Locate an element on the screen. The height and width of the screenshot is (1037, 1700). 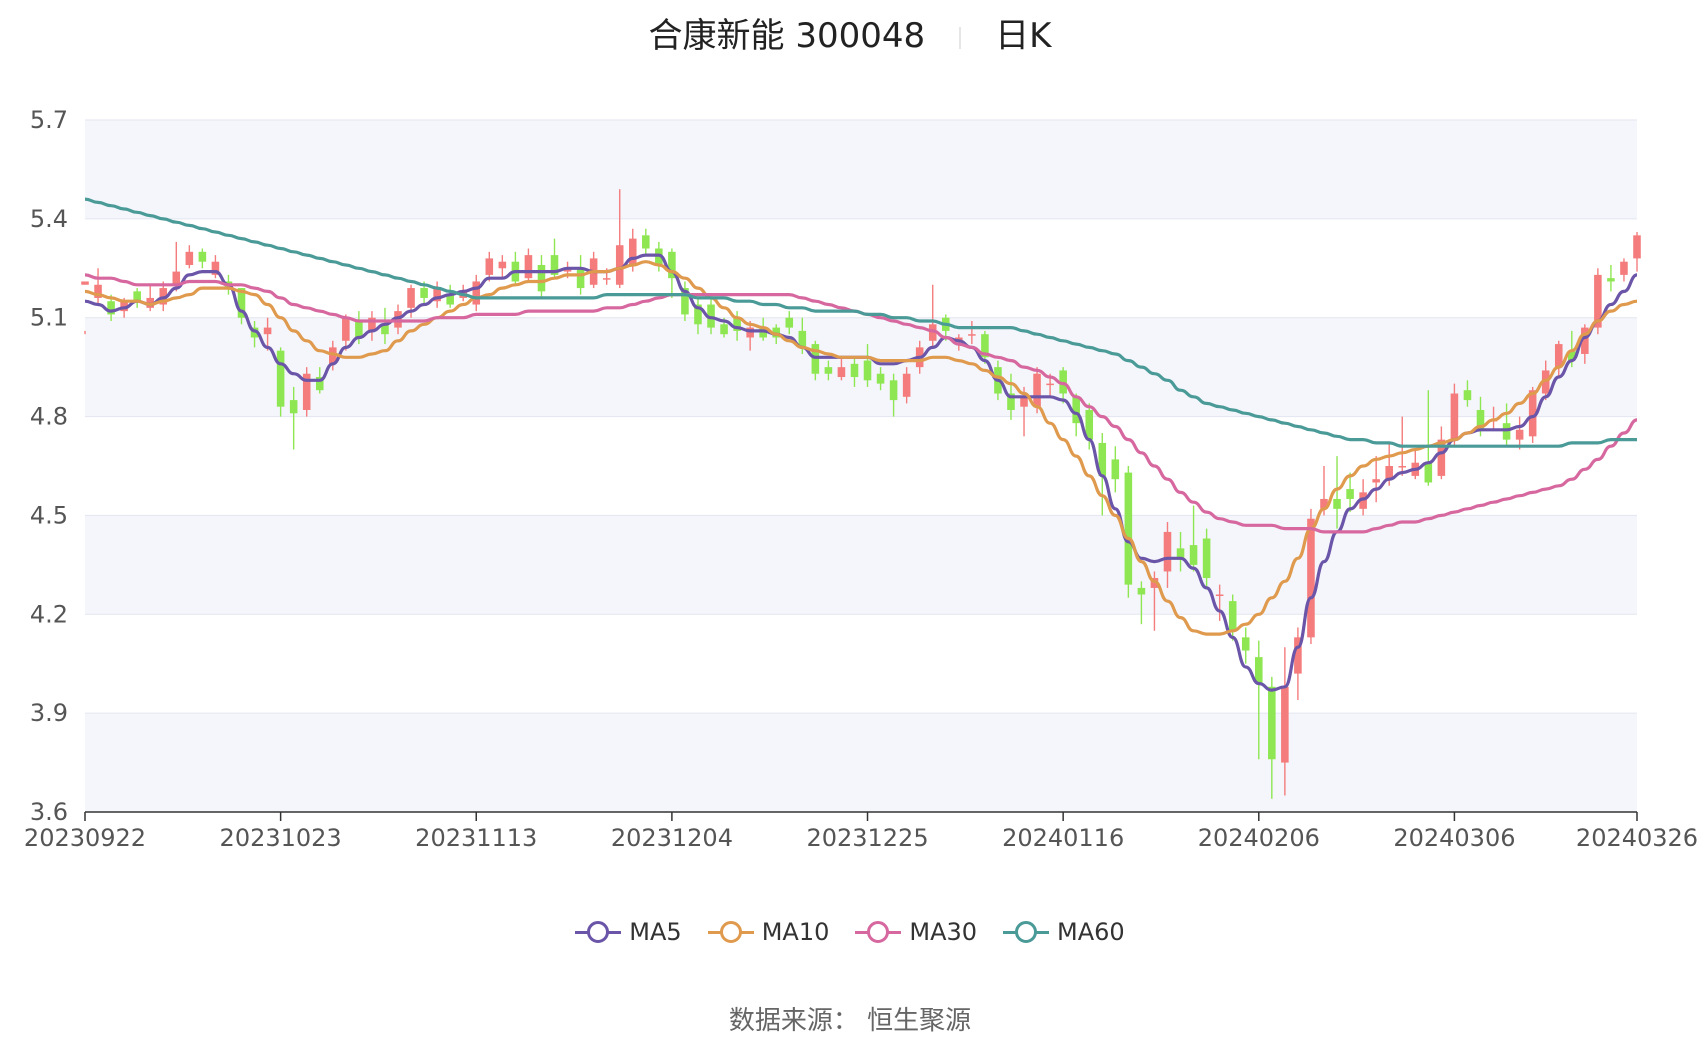
y-tick-label: 3.6 is located at coordinates (49, 812).